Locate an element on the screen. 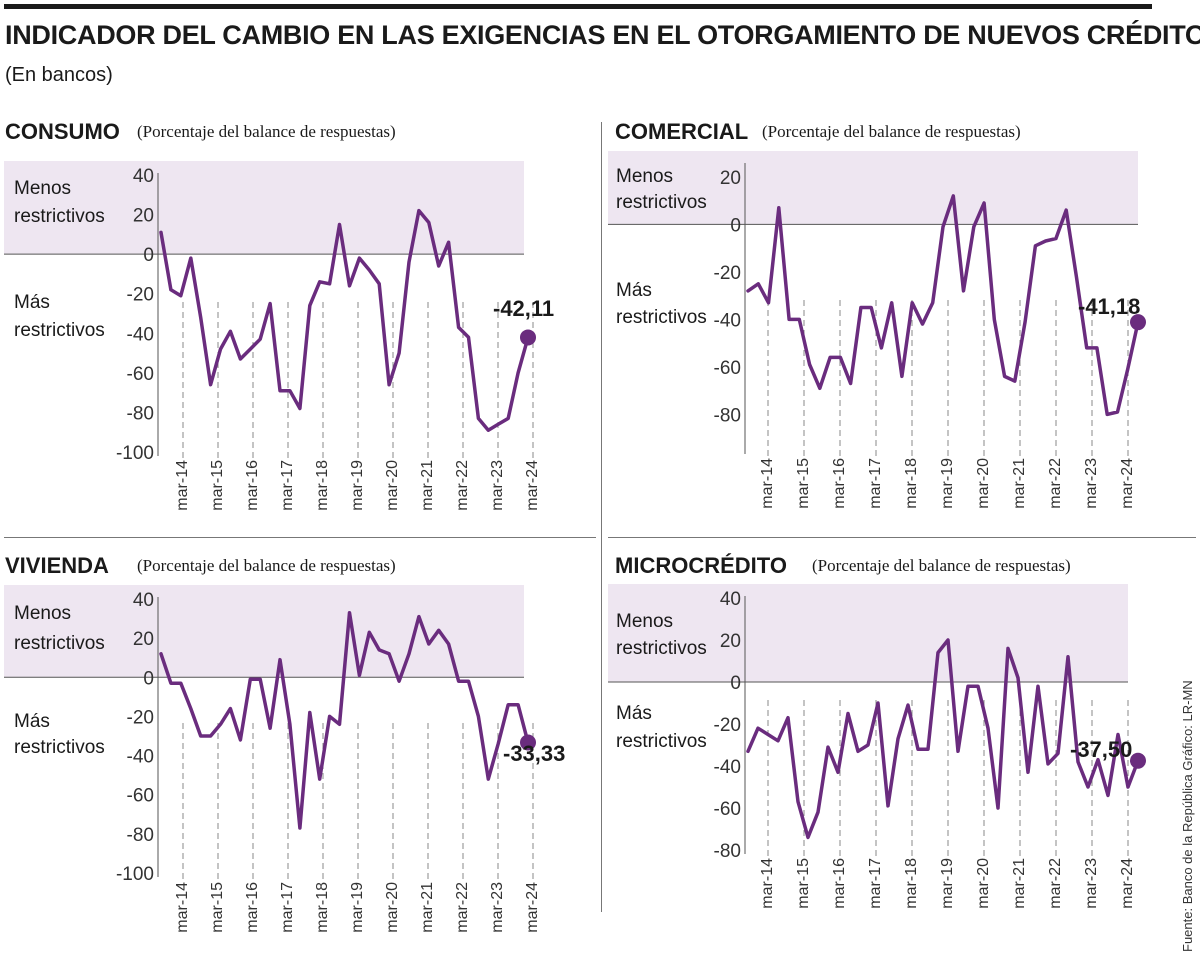  vivienda-end-value-label: -33,33 is located at coordinates (534, 753).